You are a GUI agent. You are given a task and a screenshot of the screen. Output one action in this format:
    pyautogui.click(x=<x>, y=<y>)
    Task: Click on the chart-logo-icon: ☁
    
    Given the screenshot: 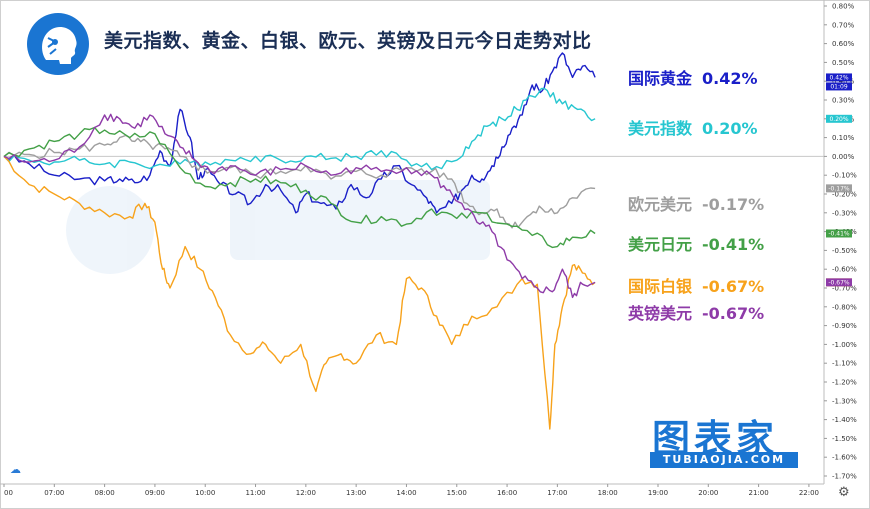 What is the action you would take?
    pyautogui.click(x=15, y=469)
    